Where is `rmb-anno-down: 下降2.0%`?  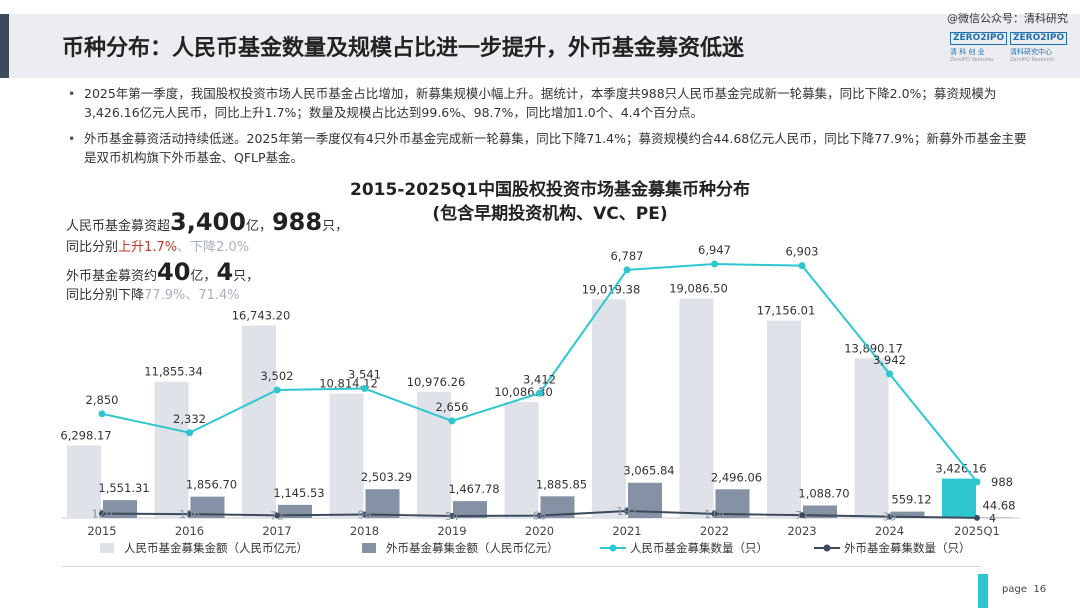 rmb-anno-down: 下降2.0% is located at coordinates (220, 247).